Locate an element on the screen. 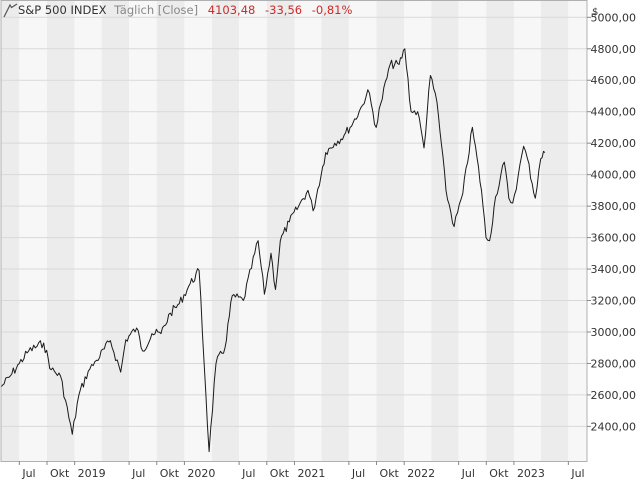 This screenshot has width=640, height=480. x-tick-label: 2023 is located at coordinates (531, 473).